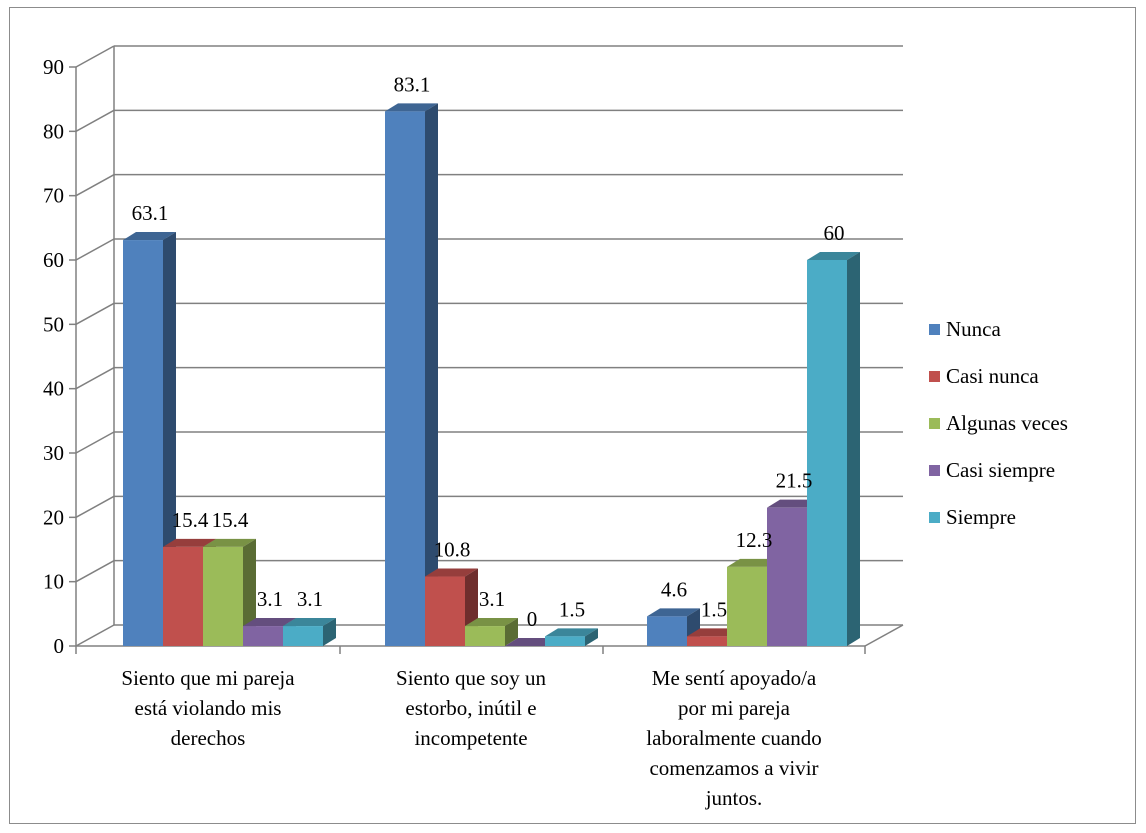 The image size is (1146, 833). I want to click on data-label: 83.1, so click(412, 84).